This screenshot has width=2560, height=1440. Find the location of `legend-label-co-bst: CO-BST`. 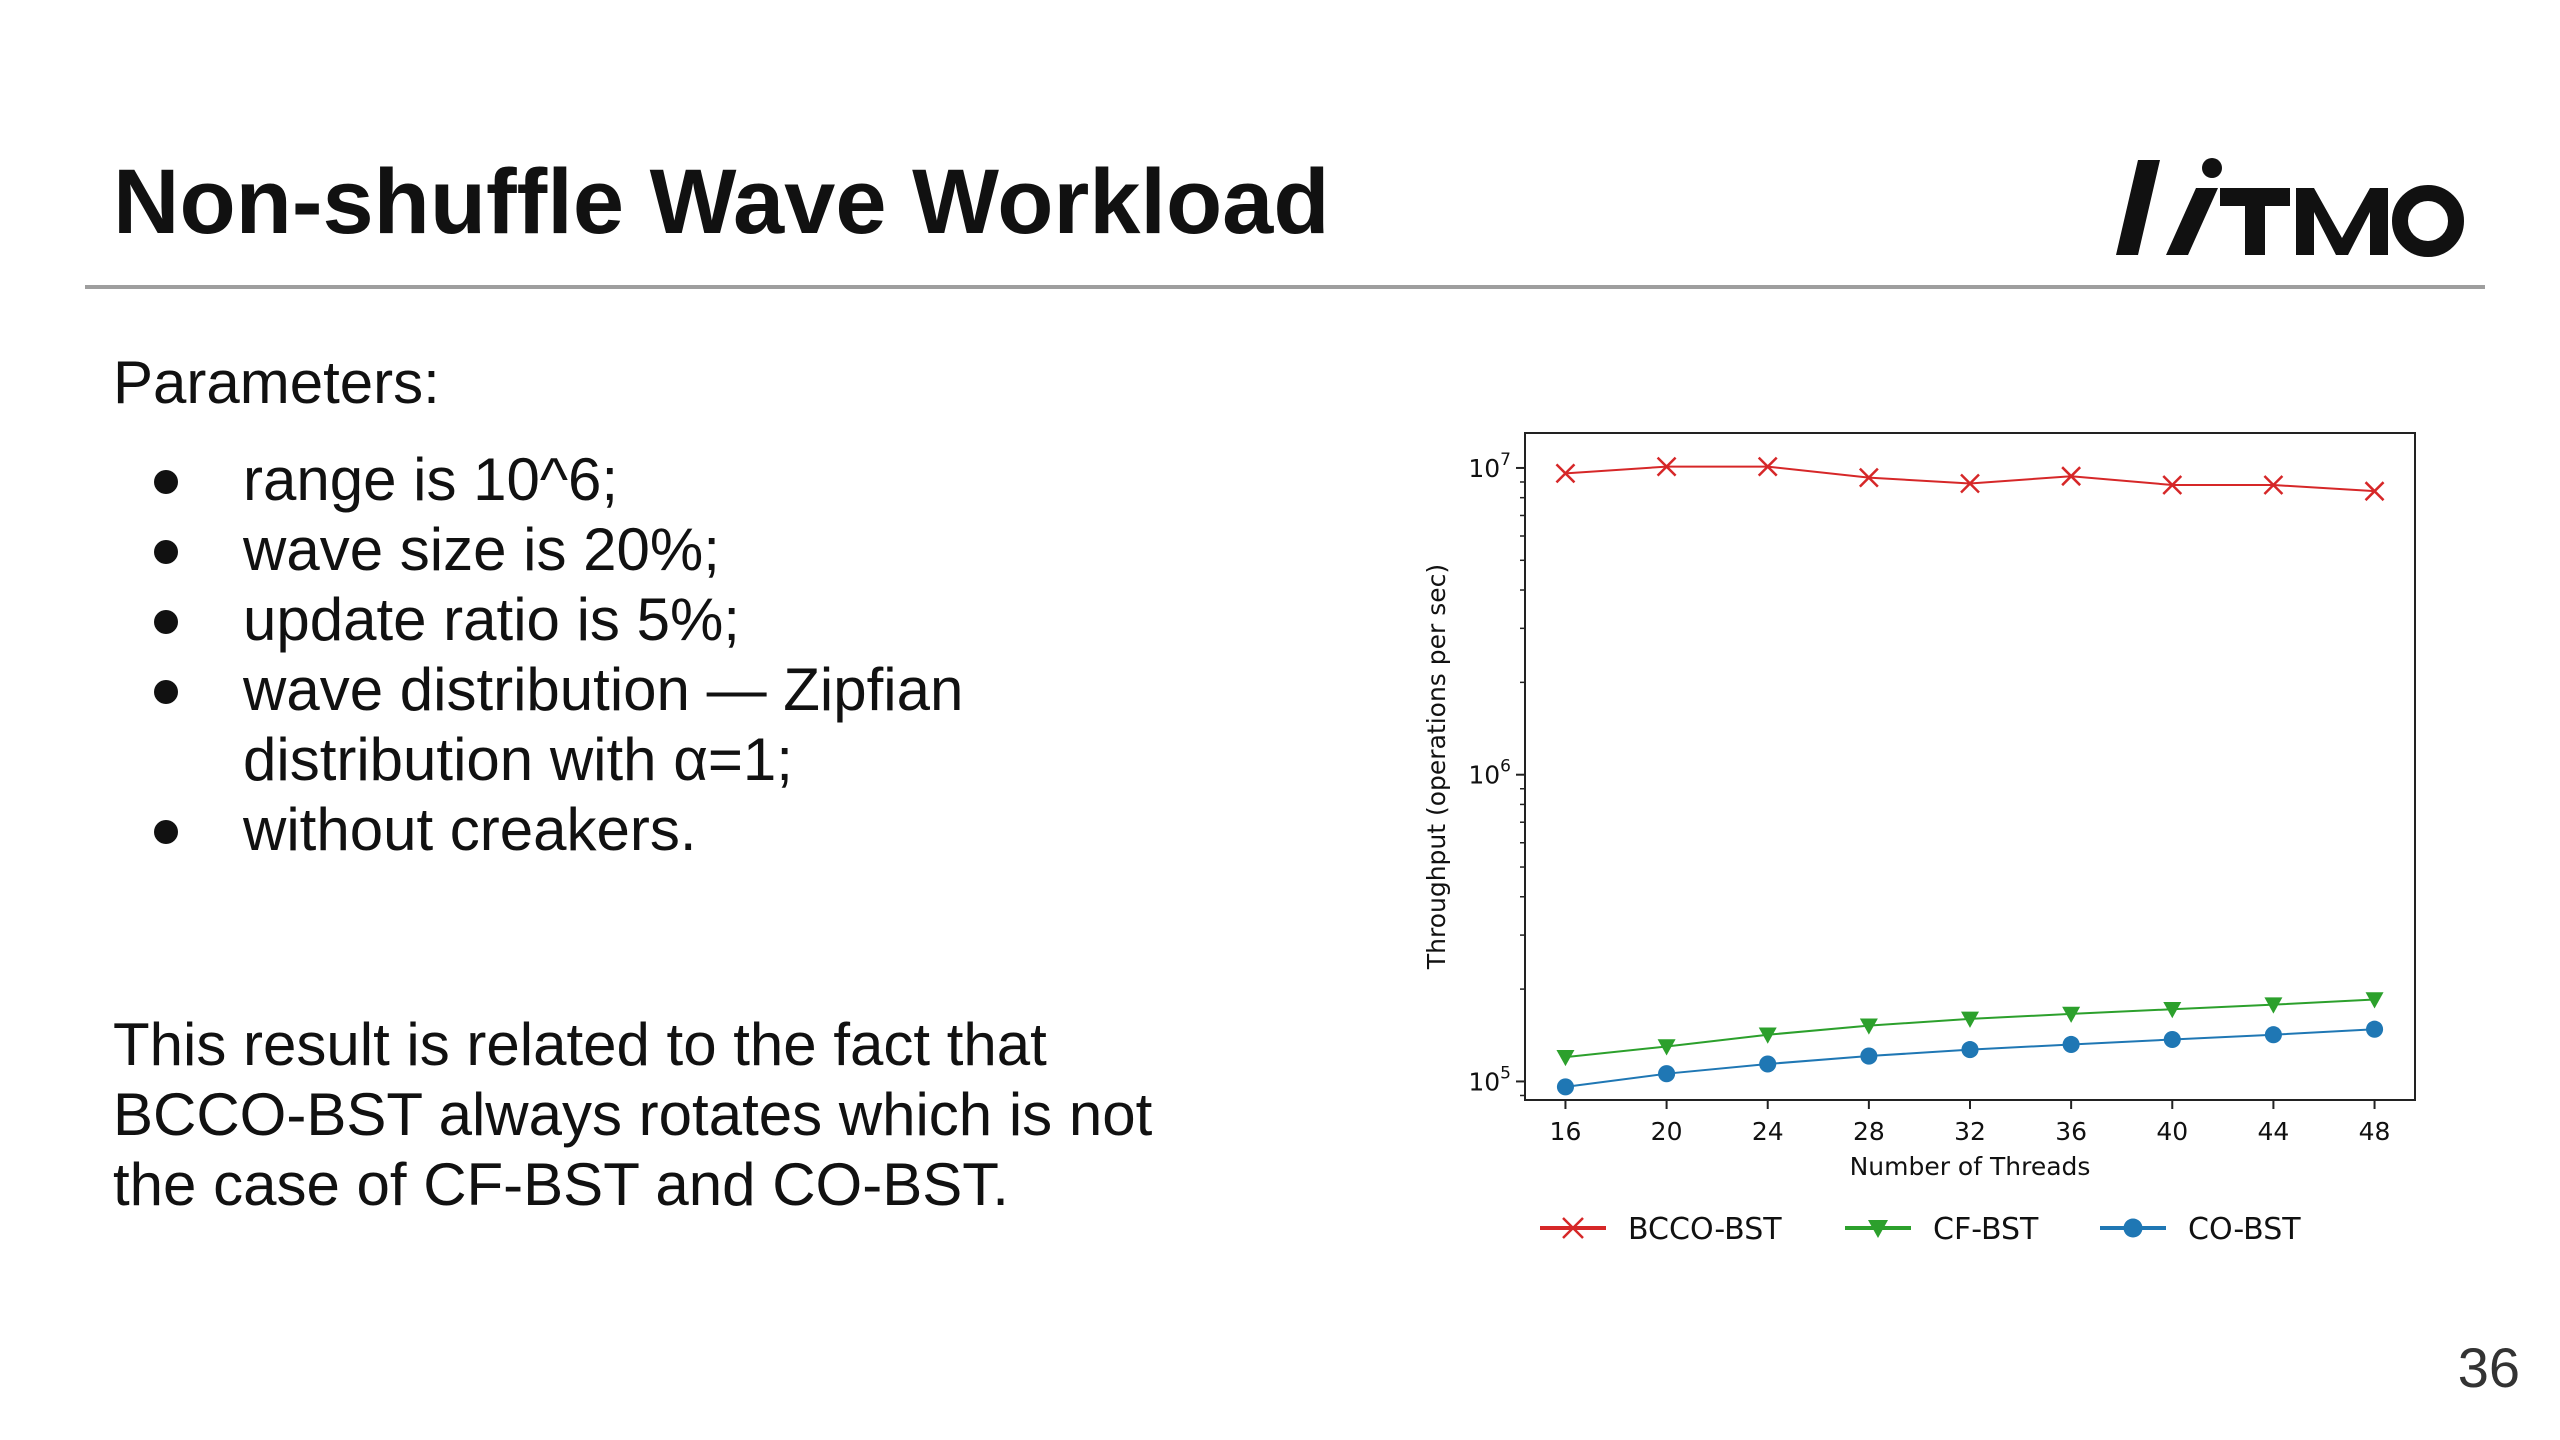

legend-label-co-bst: CO-BST is located at coordinates (2244, 1229).